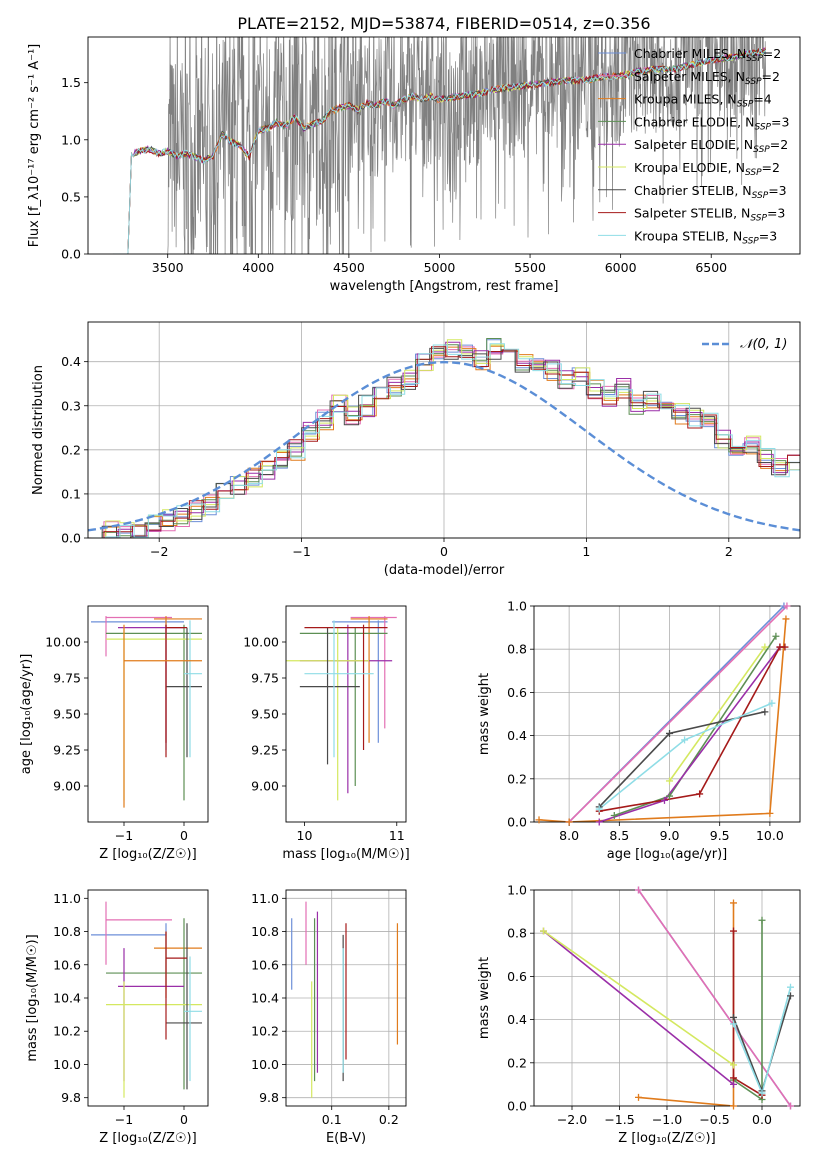 This screenshot has width=819, height=1170. I want to click on x-axis-label: E(B-V), so click(346, 1138).